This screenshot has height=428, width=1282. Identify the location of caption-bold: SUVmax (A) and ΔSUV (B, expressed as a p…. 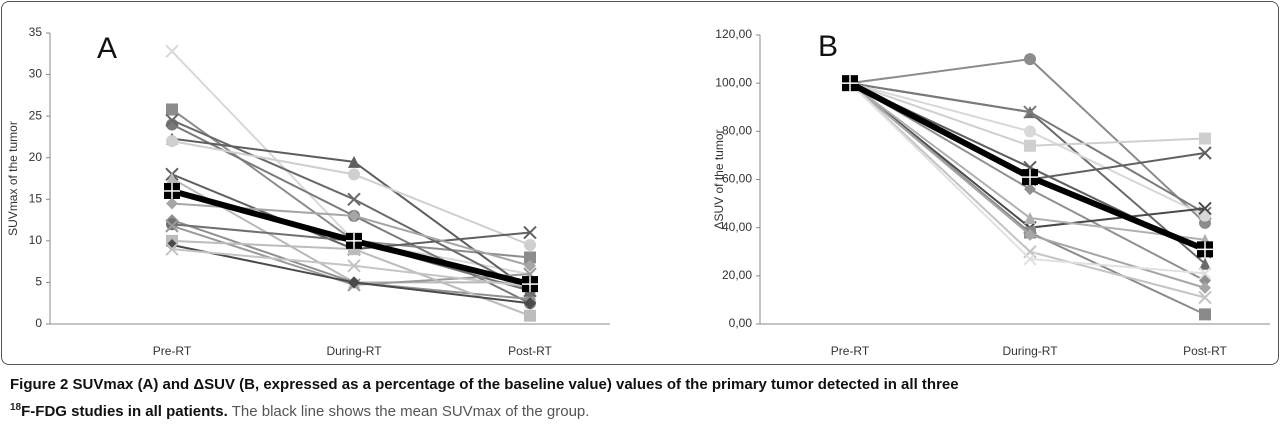
(515, 384).